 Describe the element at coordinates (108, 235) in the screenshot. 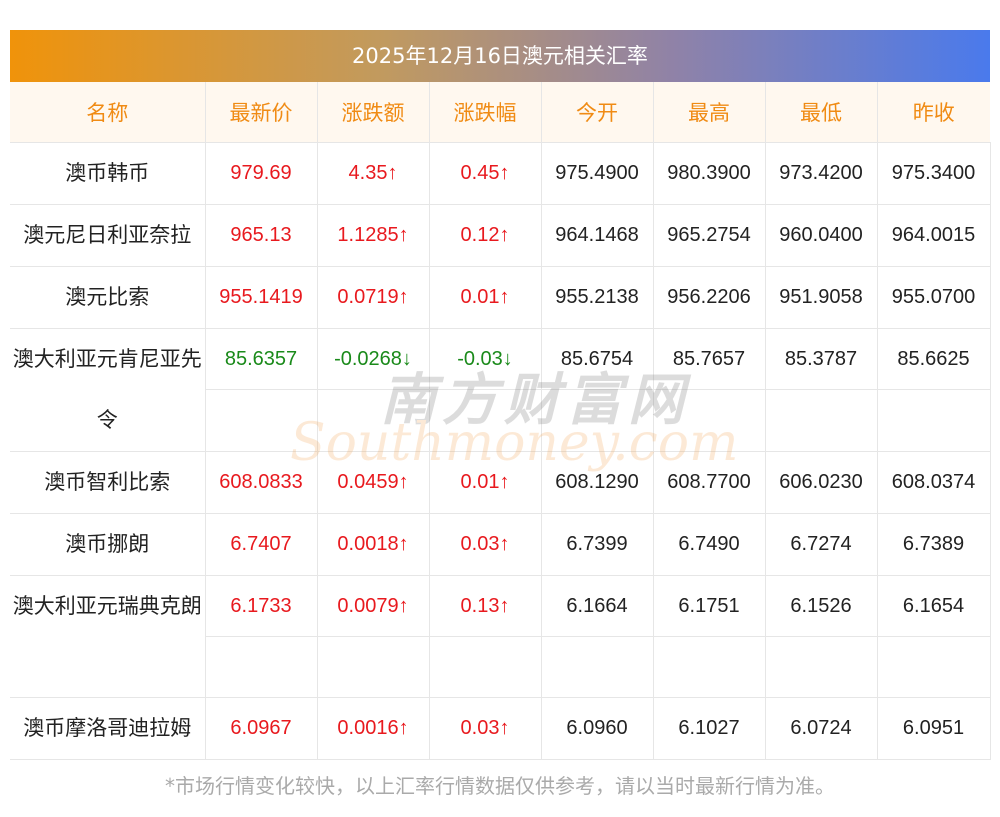

I see `currency-pair-name: 澳元尼日利亚奈拉` at that location.